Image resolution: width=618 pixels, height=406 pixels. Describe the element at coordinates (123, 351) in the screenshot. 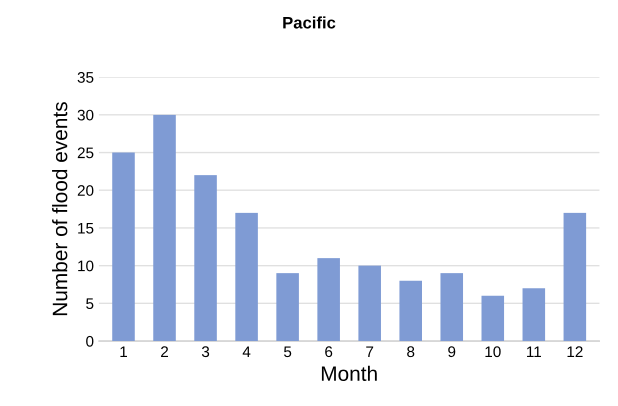

I see `x-tick-label: 1` at that location.